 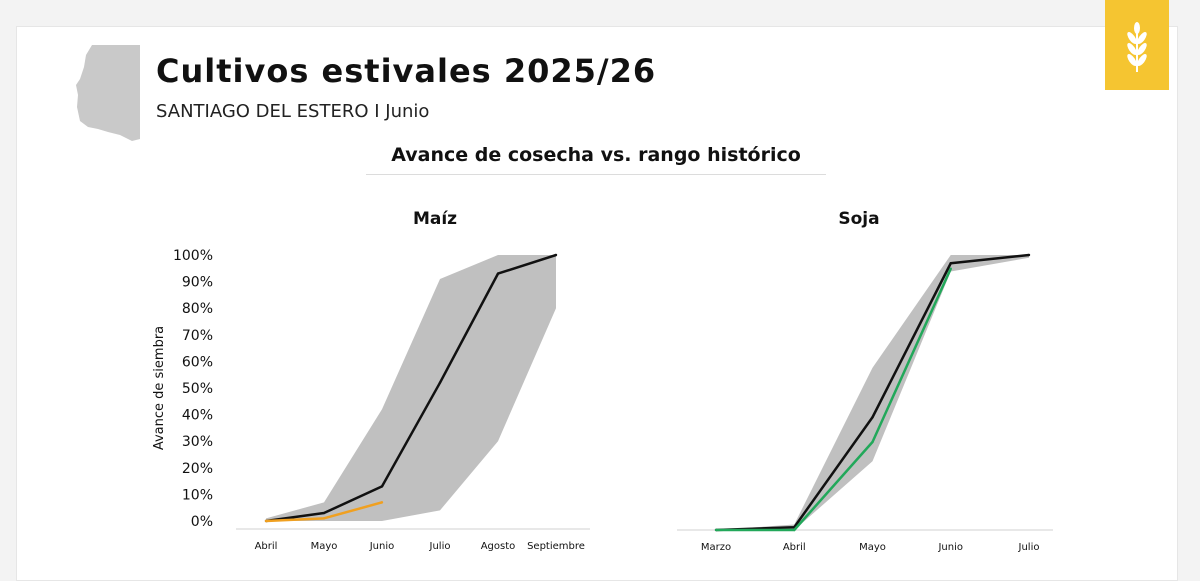 What do you see at coordinates (197, 495) in the screenshot?
I see `y-tick-label: 10%` at bounding box center [197, 495].